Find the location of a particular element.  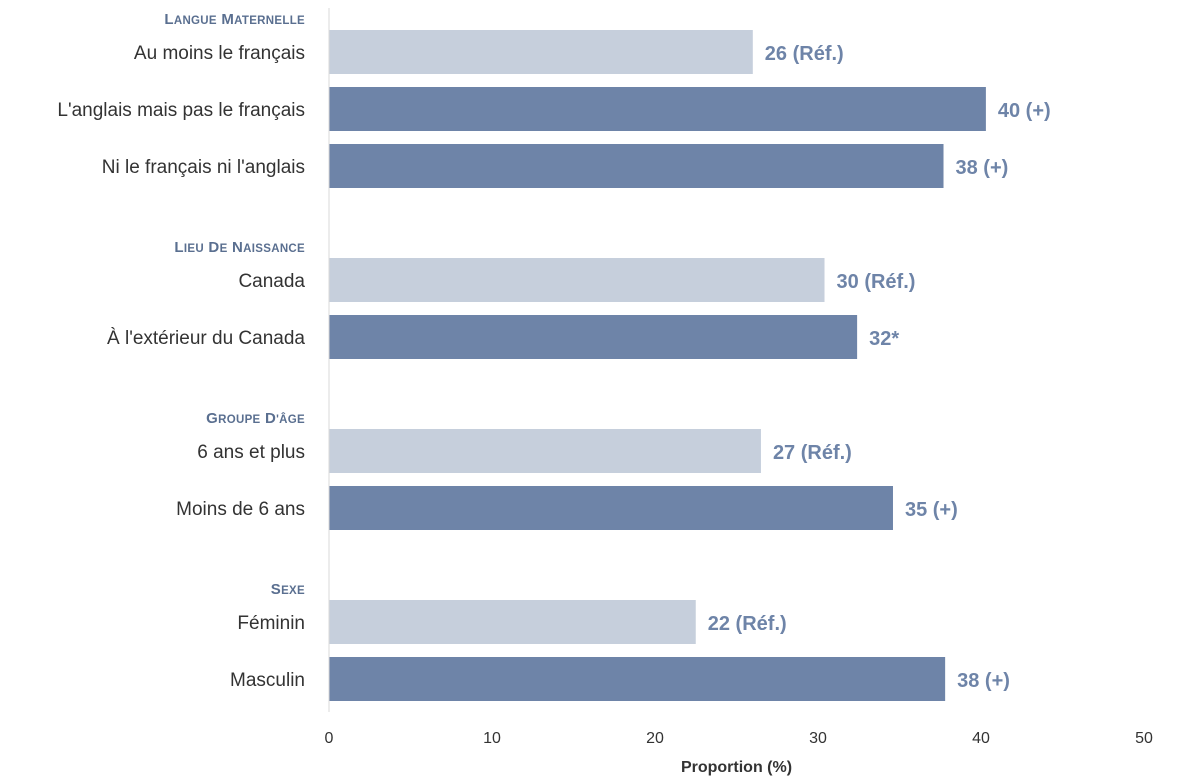

data-label: 30 (Réf.) is located at coordinates (876, 282).